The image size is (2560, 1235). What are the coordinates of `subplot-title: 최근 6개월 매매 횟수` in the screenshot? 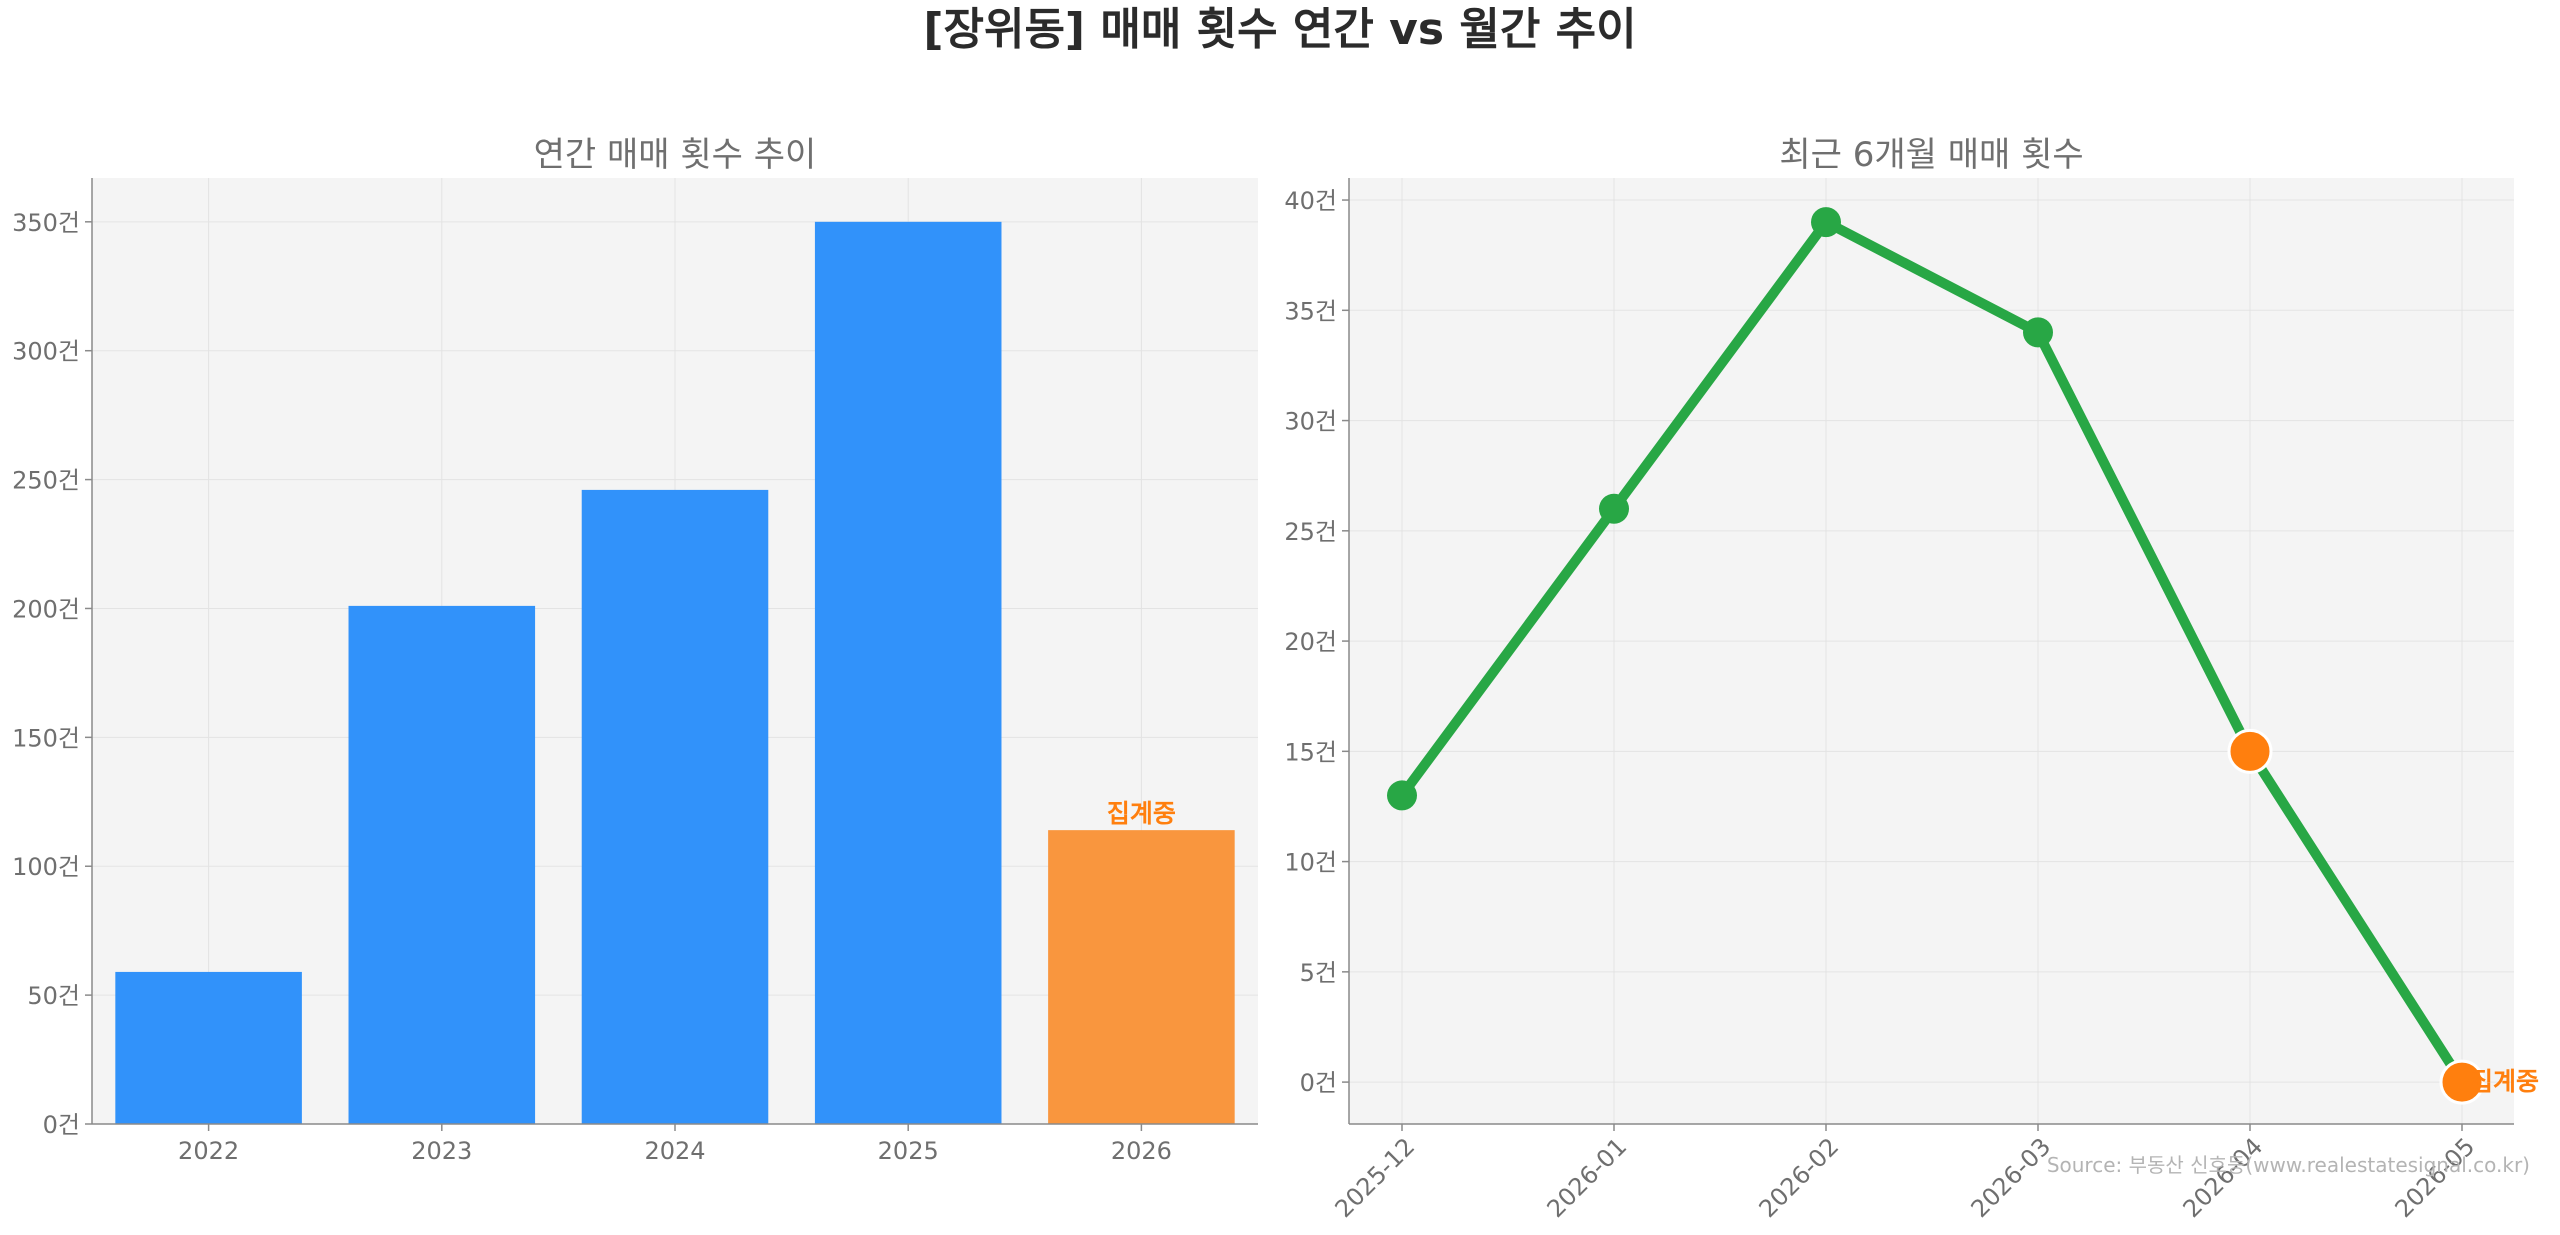 It's located at (1931, 155).